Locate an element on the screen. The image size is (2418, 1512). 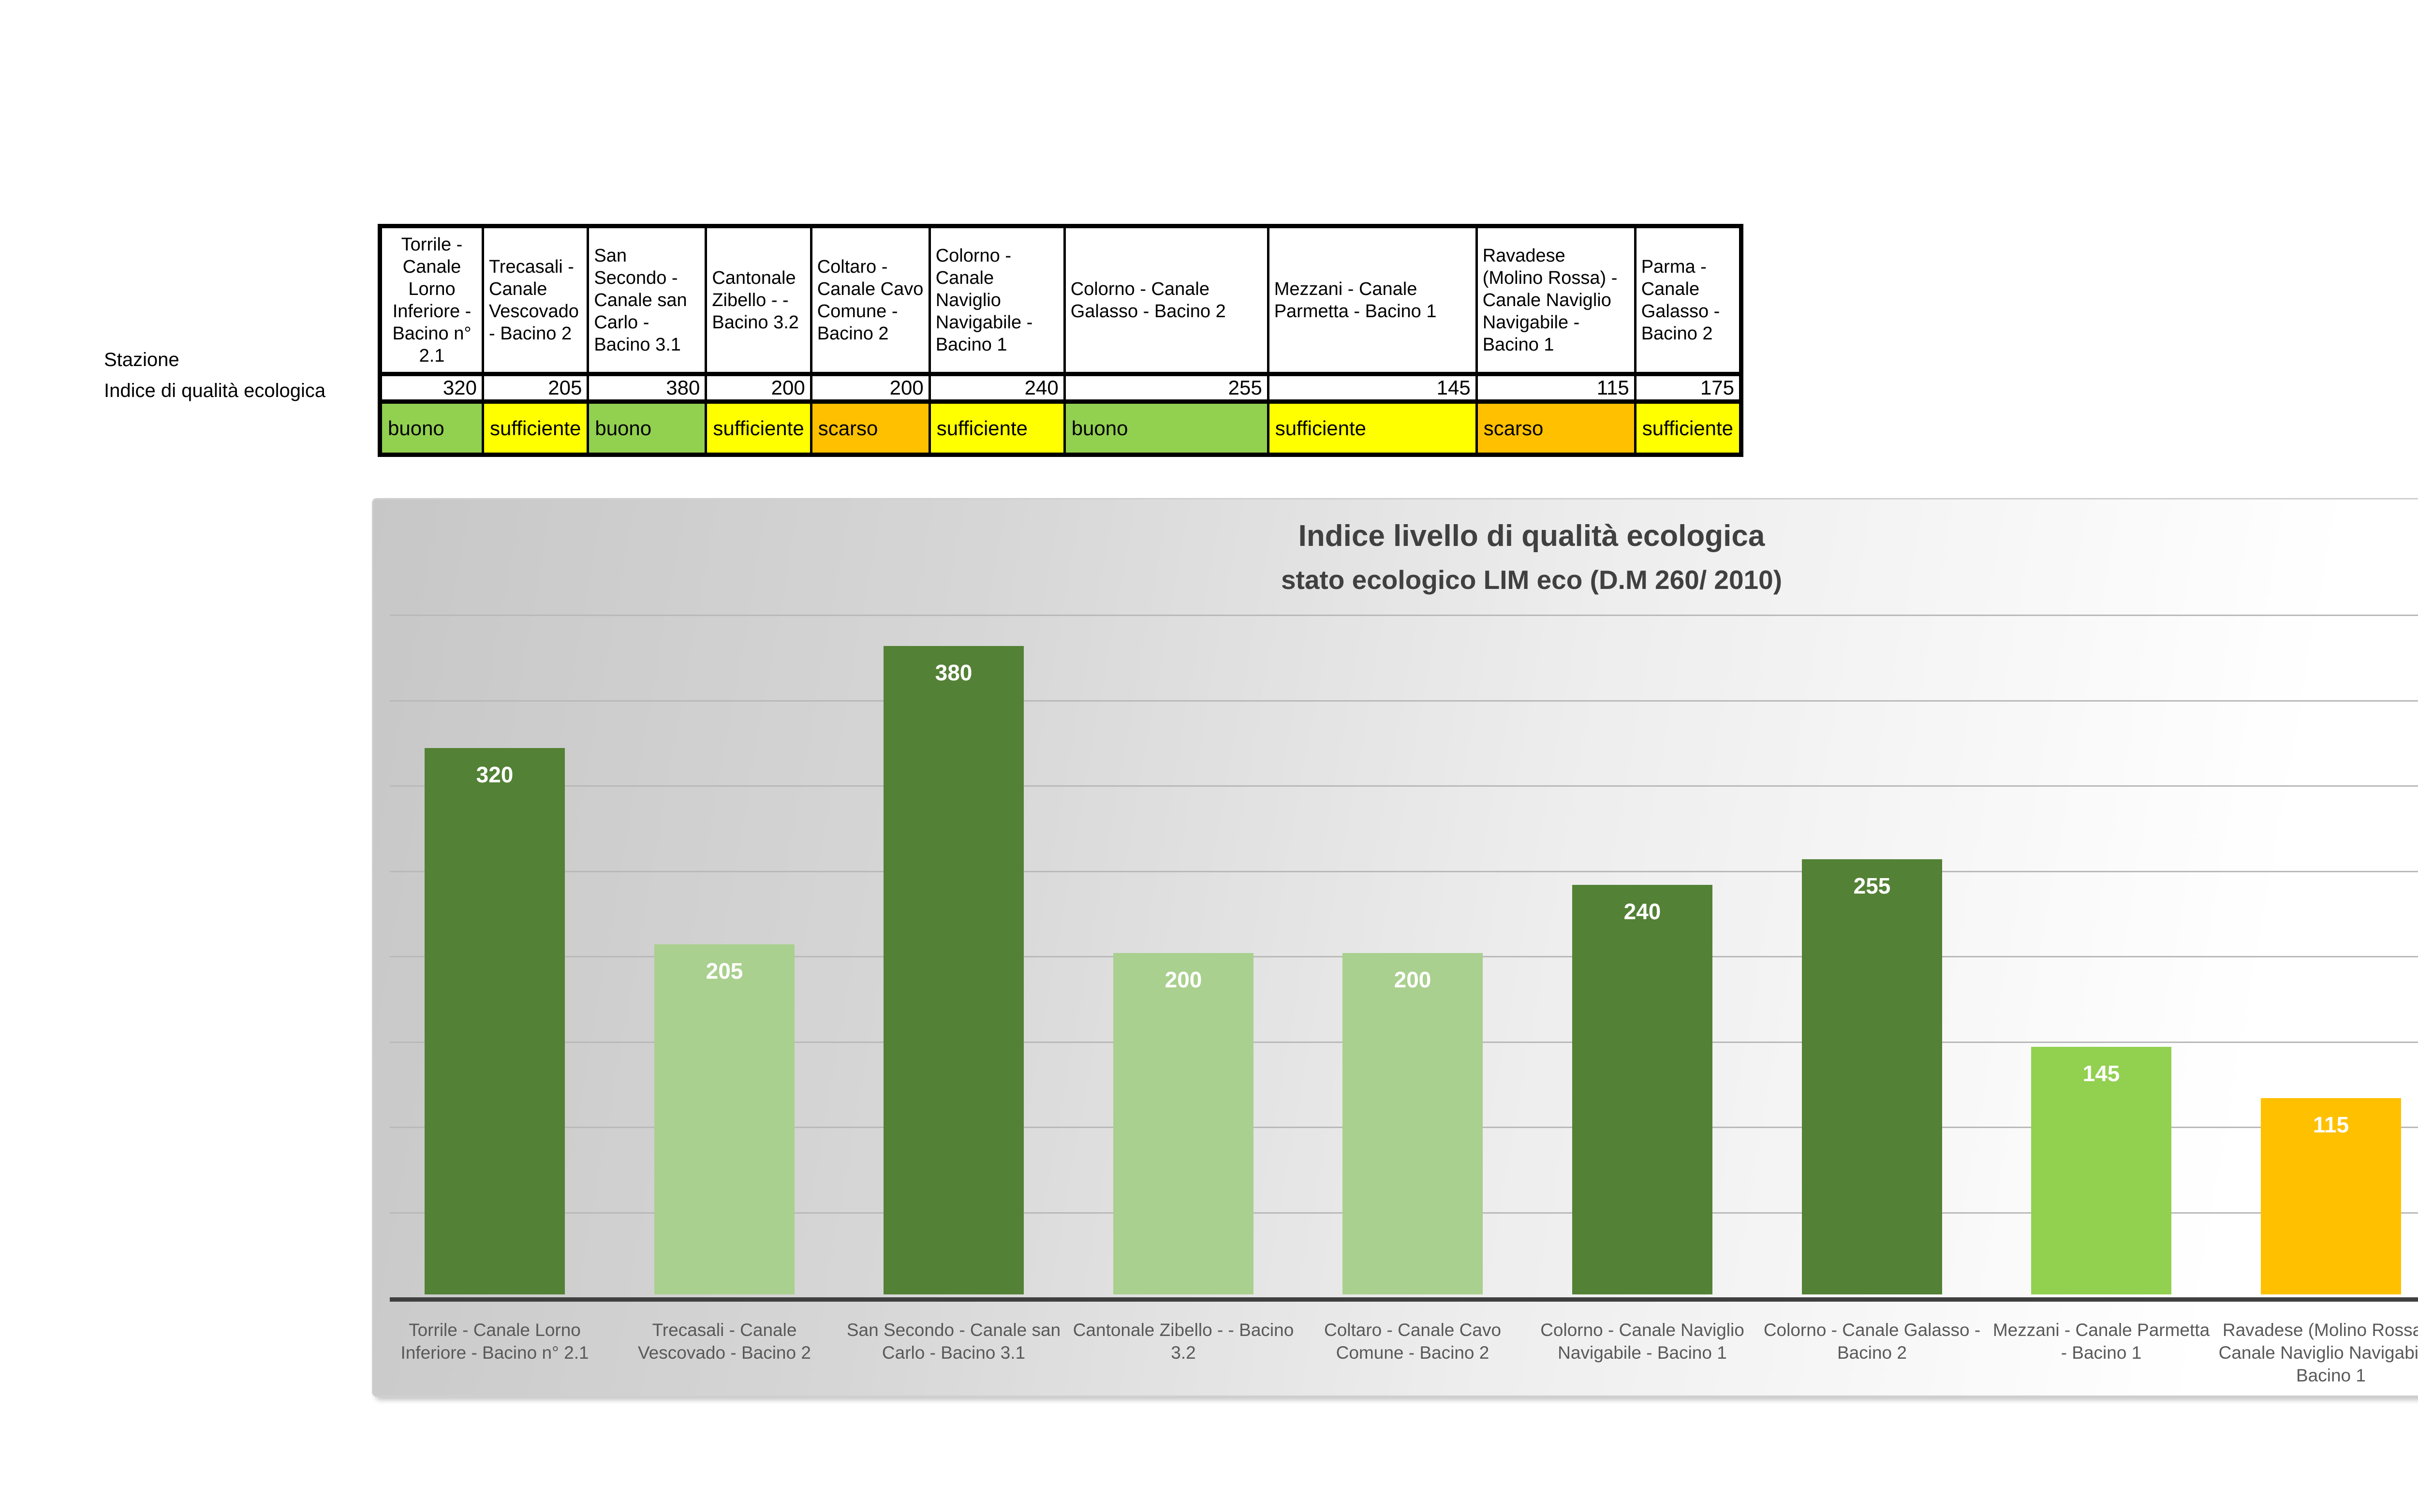
chart-title: Indice livello di qualità ecologica is located at coordinates (1531, 536).